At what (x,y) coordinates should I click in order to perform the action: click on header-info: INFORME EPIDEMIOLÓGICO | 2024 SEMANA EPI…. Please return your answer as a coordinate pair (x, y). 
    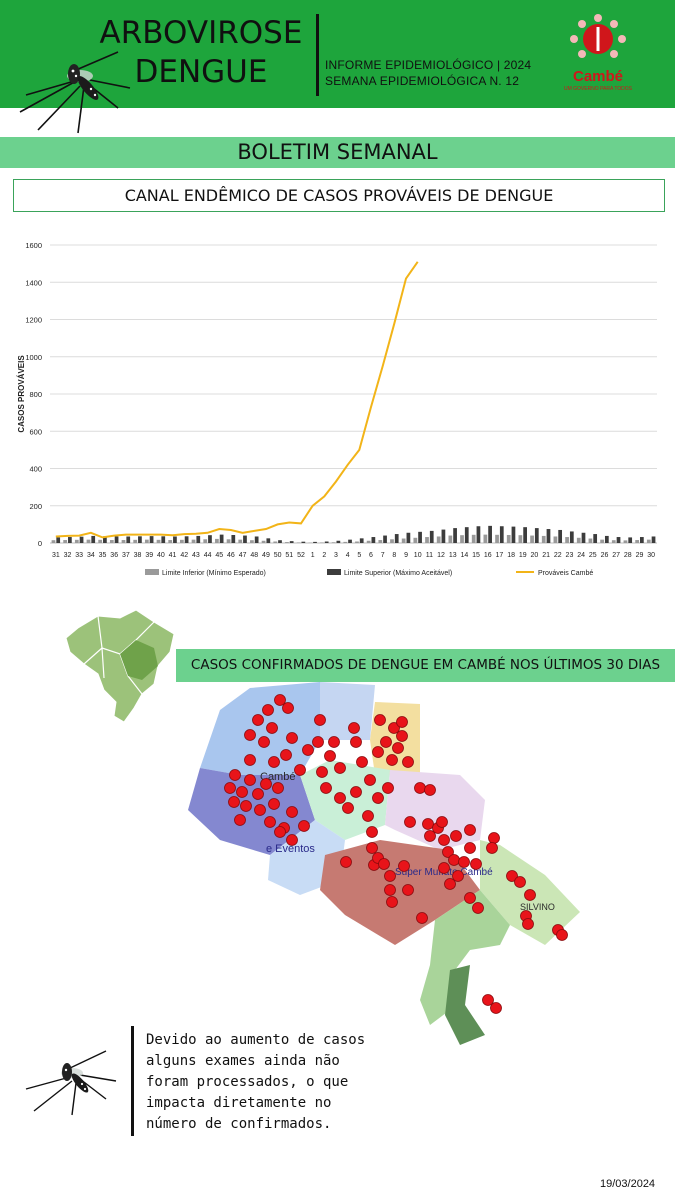
    Looking at the image, I should click on (428, 73).